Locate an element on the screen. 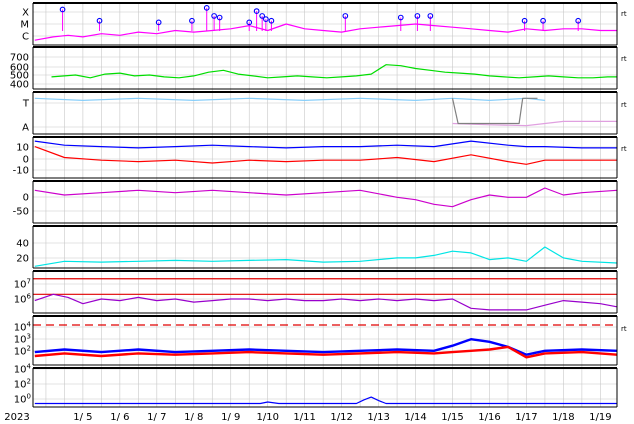  x-tick-label: 1/15 is located at coordinates (452, 417).